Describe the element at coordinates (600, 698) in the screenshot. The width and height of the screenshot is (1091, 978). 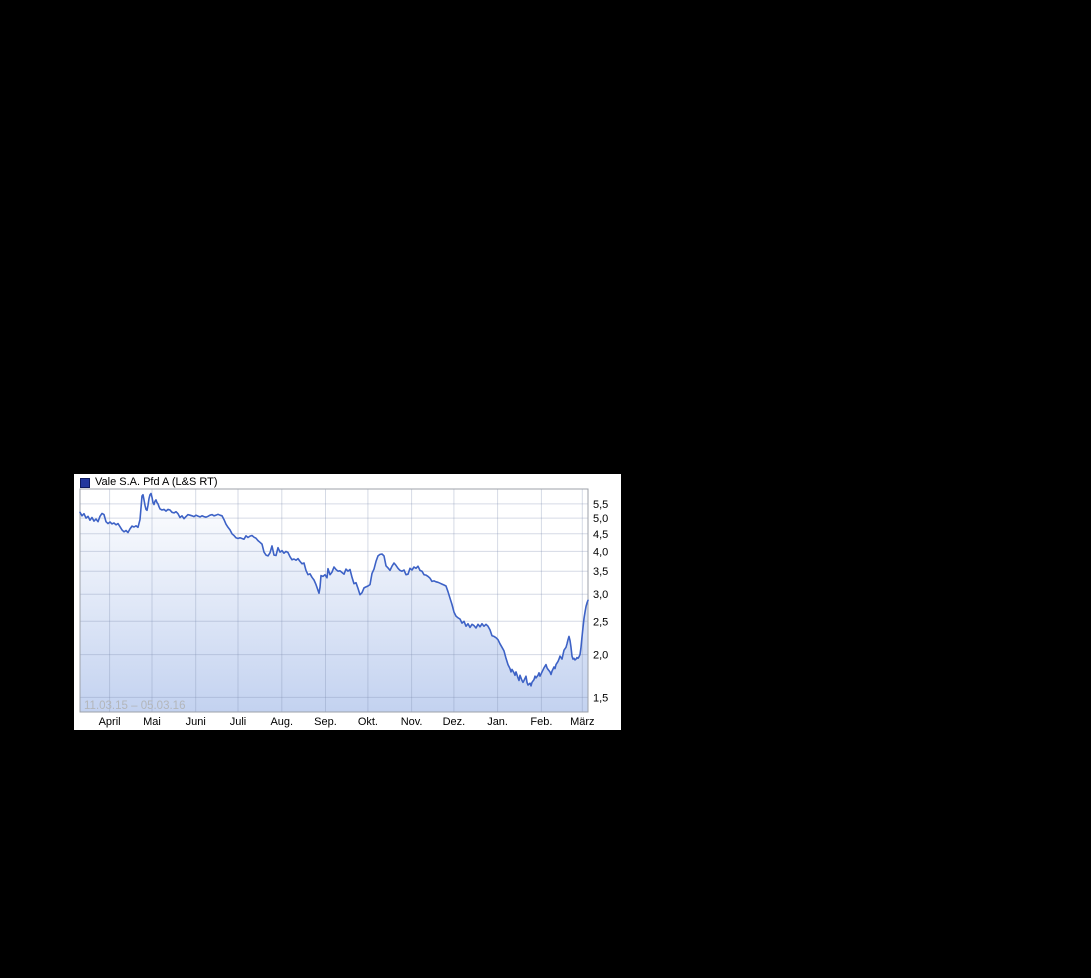
I see `y-axis-tick-label: 1,5` at that location.